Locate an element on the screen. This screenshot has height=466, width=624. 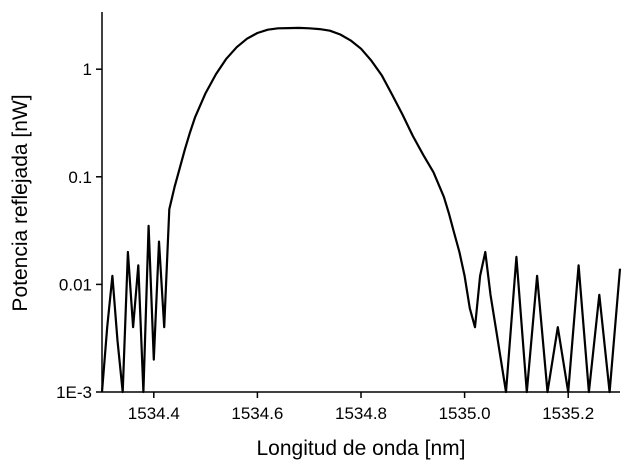
x-tick-label: 1534.6 is located at coordinates (257, 413).